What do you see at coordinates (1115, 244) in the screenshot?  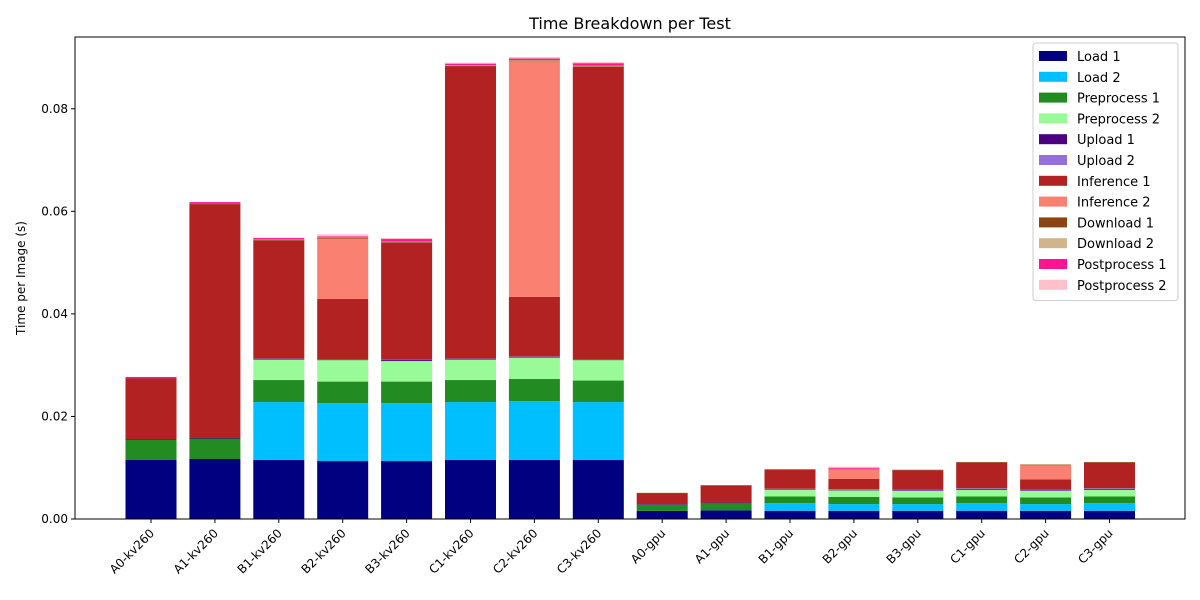 I see `legend-label: Download 2` at bounding box center [1115, 244].